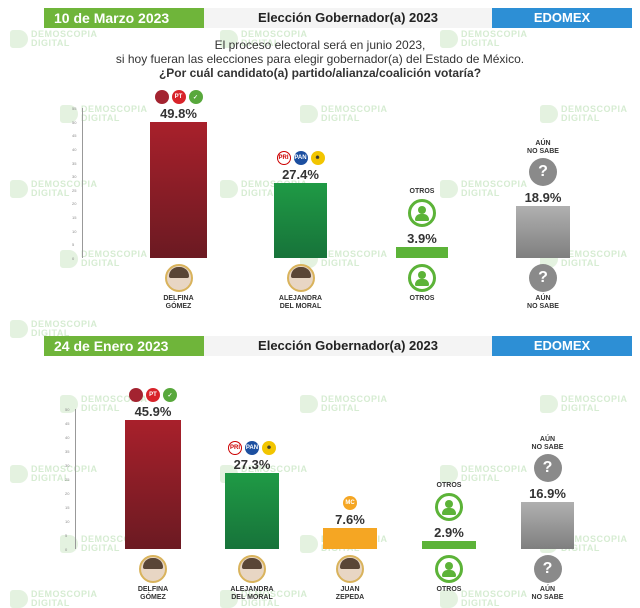  What do you see at coordinates (66, 535) in the screenshot?
I see `y-tick-label: 5` at bounding box center [66, 535].